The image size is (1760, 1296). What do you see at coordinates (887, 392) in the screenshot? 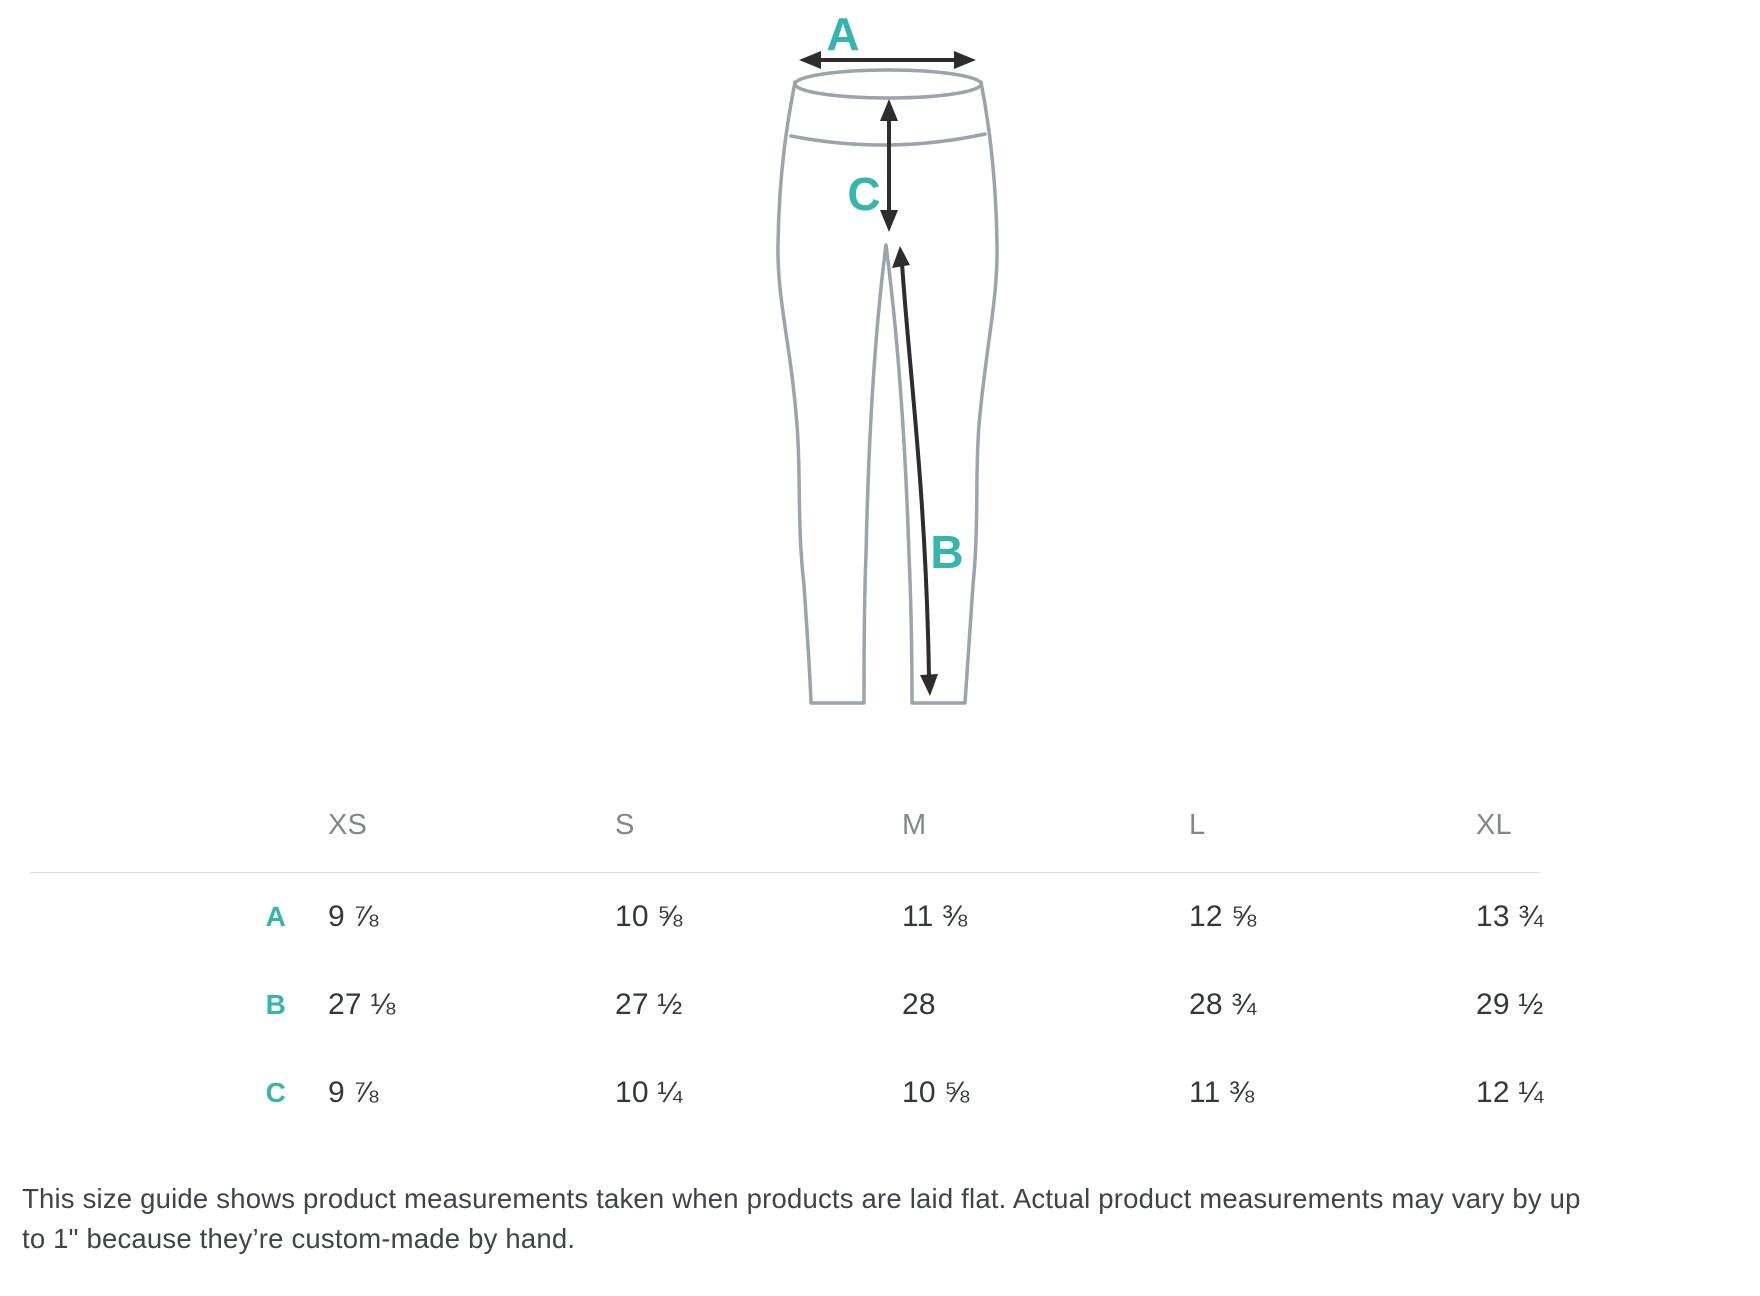
I see `leggings-silhouette` at bounding box center [887, 392].